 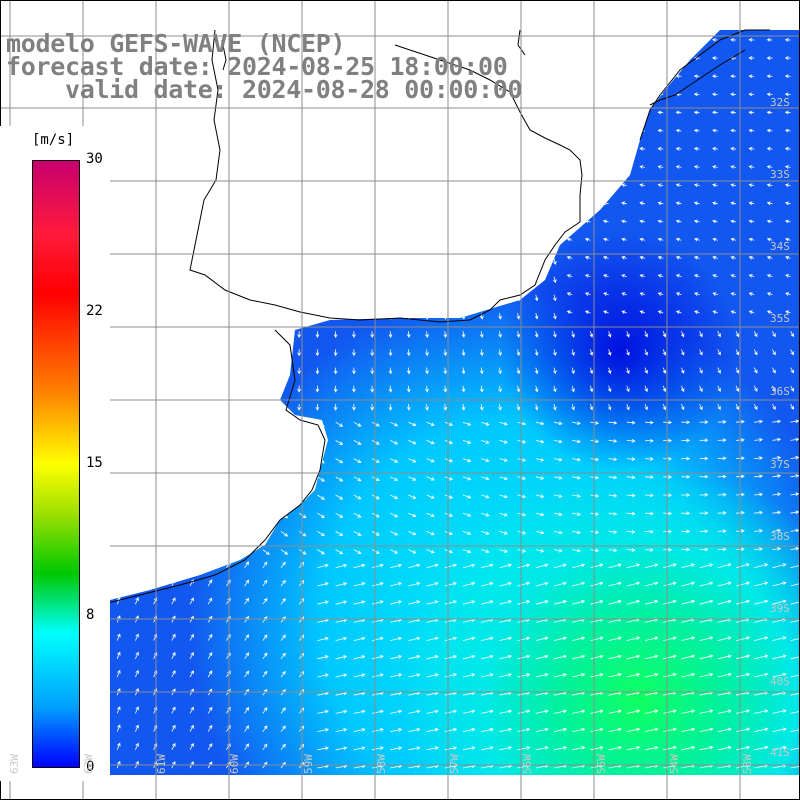 What do you see at coordinates (780, 174) in the screenshot?
I see `lat-label: 33S` at bounding box center [780, 174].